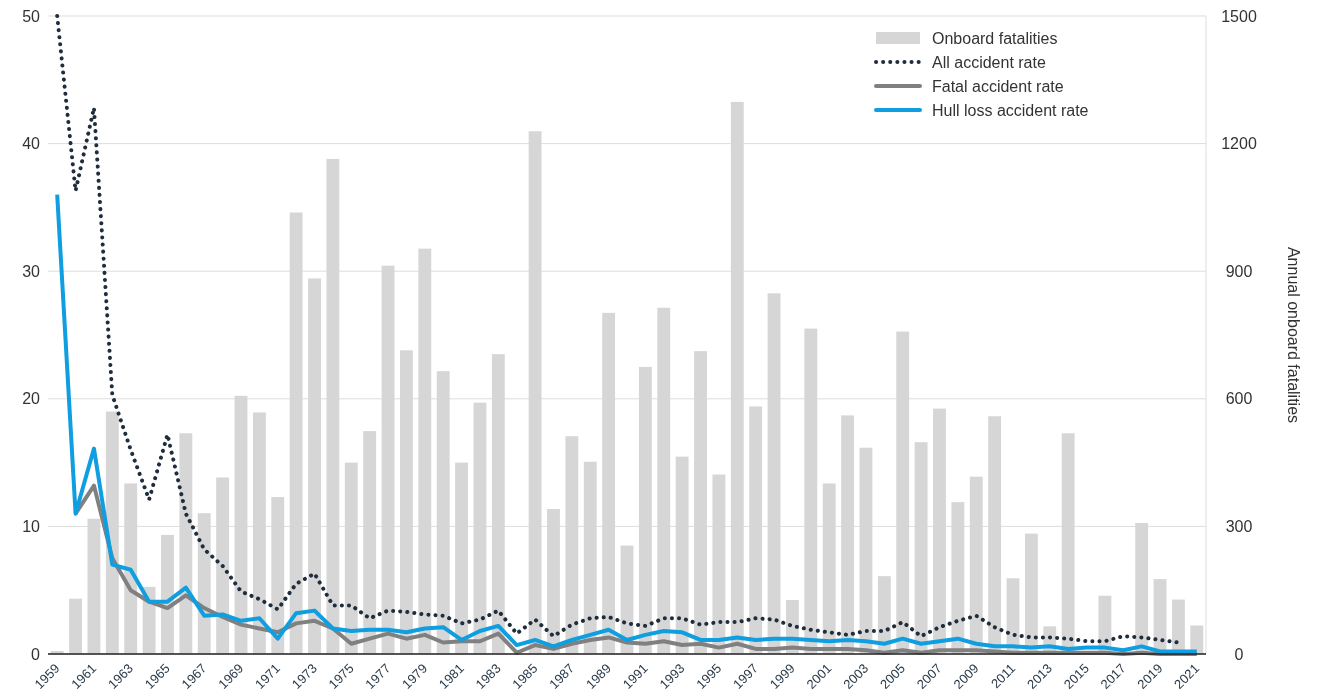 This screenshot has width=1321, height=699. Describe the element at coordinates (31, 144) in the screenshot. I see `y-tick-label: 40` at that location.